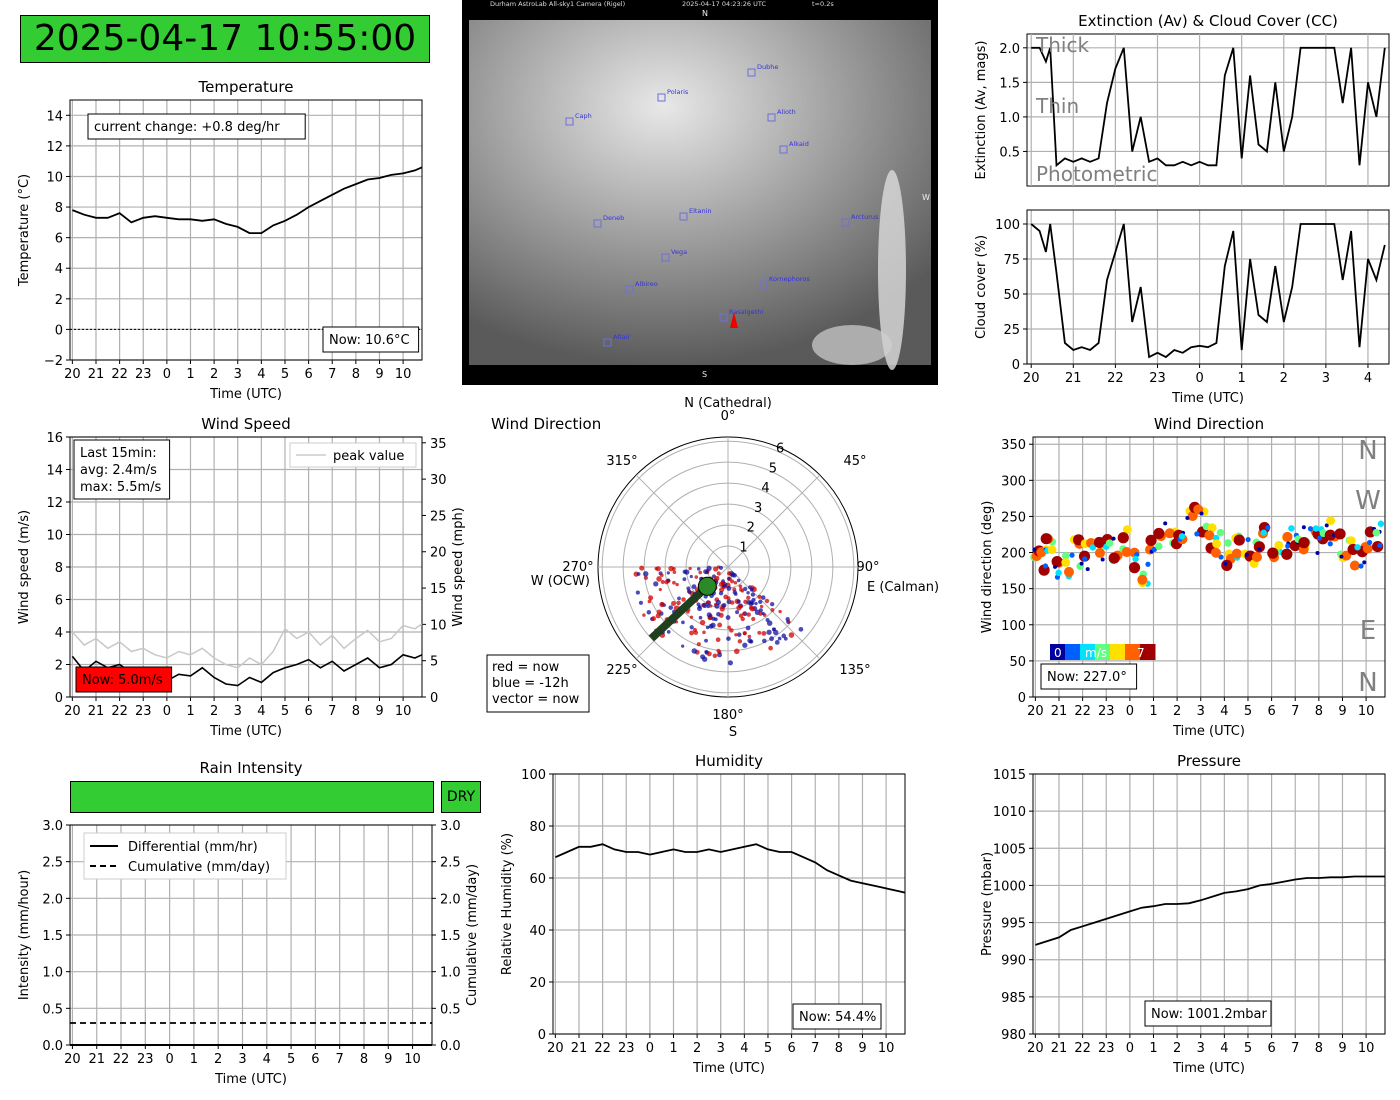  What do you see at coordinates (734, 320) in the screenshot?
I see `arrow-marker` at bounding box center [734, 320].